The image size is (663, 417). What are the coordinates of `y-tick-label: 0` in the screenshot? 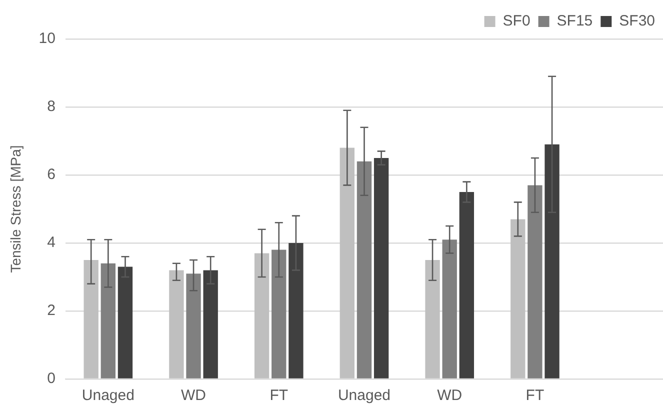 It's located at (51, 379).